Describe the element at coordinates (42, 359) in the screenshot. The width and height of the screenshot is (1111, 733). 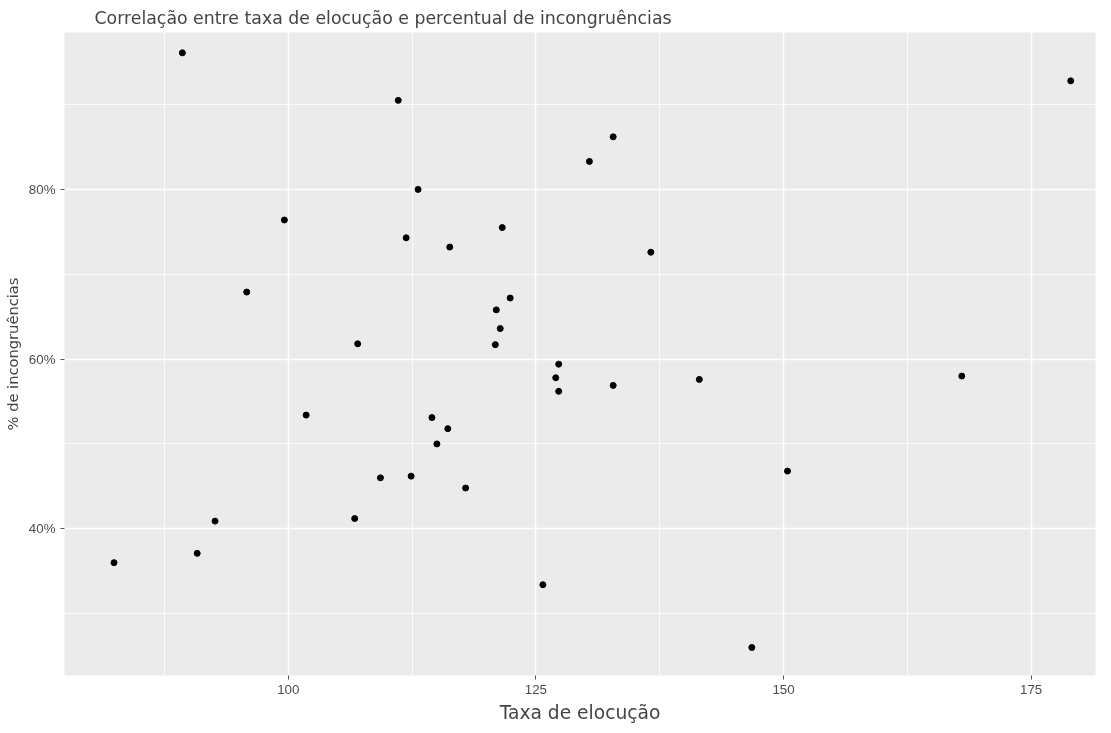
I see `y-tick-label: 60%` at that location.